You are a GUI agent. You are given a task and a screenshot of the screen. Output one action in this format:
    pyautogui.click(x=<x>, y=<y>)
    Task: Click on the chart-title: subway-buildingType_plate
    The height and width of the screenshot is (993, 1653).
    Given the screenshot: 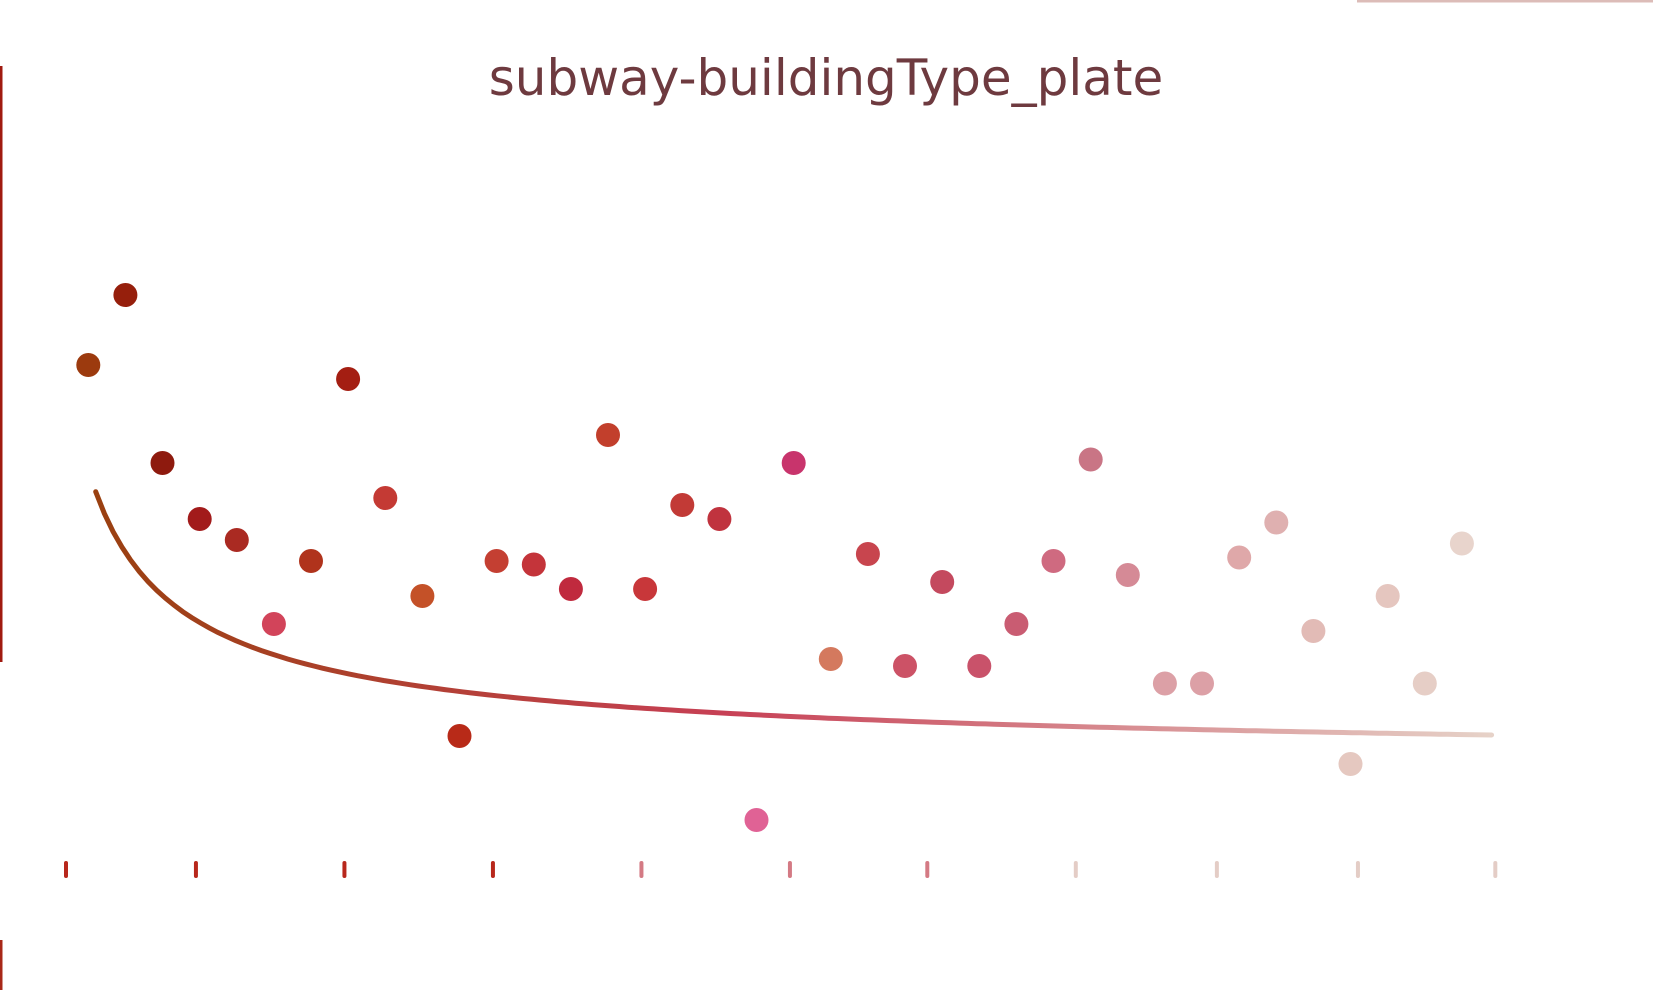 What is the action you would take?
    pyautogui.click(x=826, y=78)
    